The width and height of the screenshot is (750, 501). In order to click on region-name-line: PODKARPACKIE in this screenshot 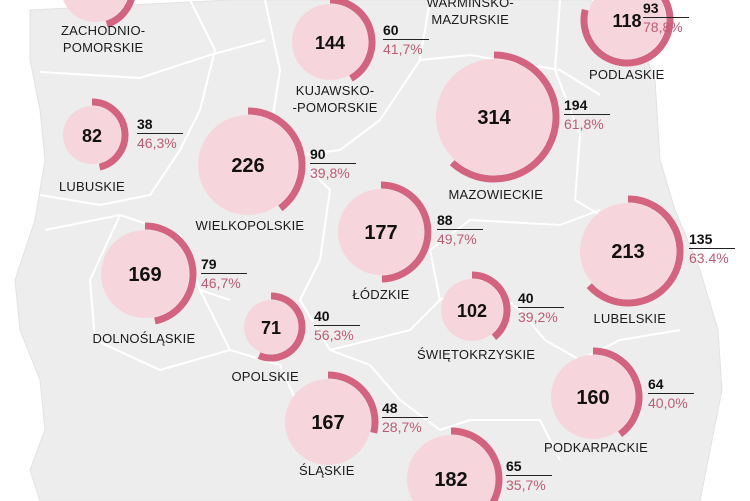, I will do `click(596, 447)`.